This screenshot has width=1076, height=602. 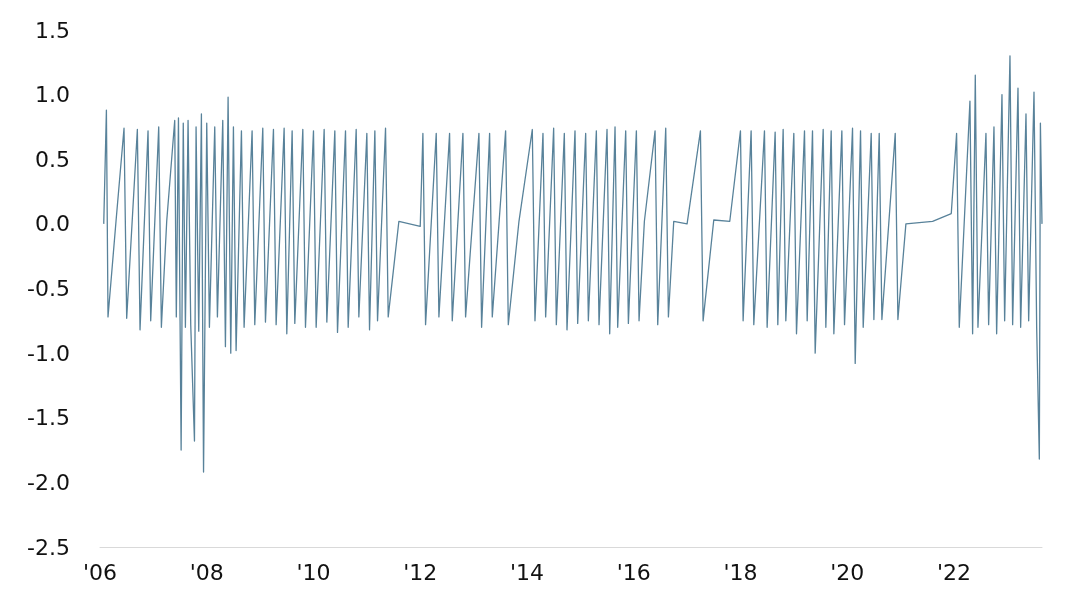 What do you see at coordinates (100, 572) in the screenshot?
I see `x-tick-label: '06` at bounding box center [100, 572].